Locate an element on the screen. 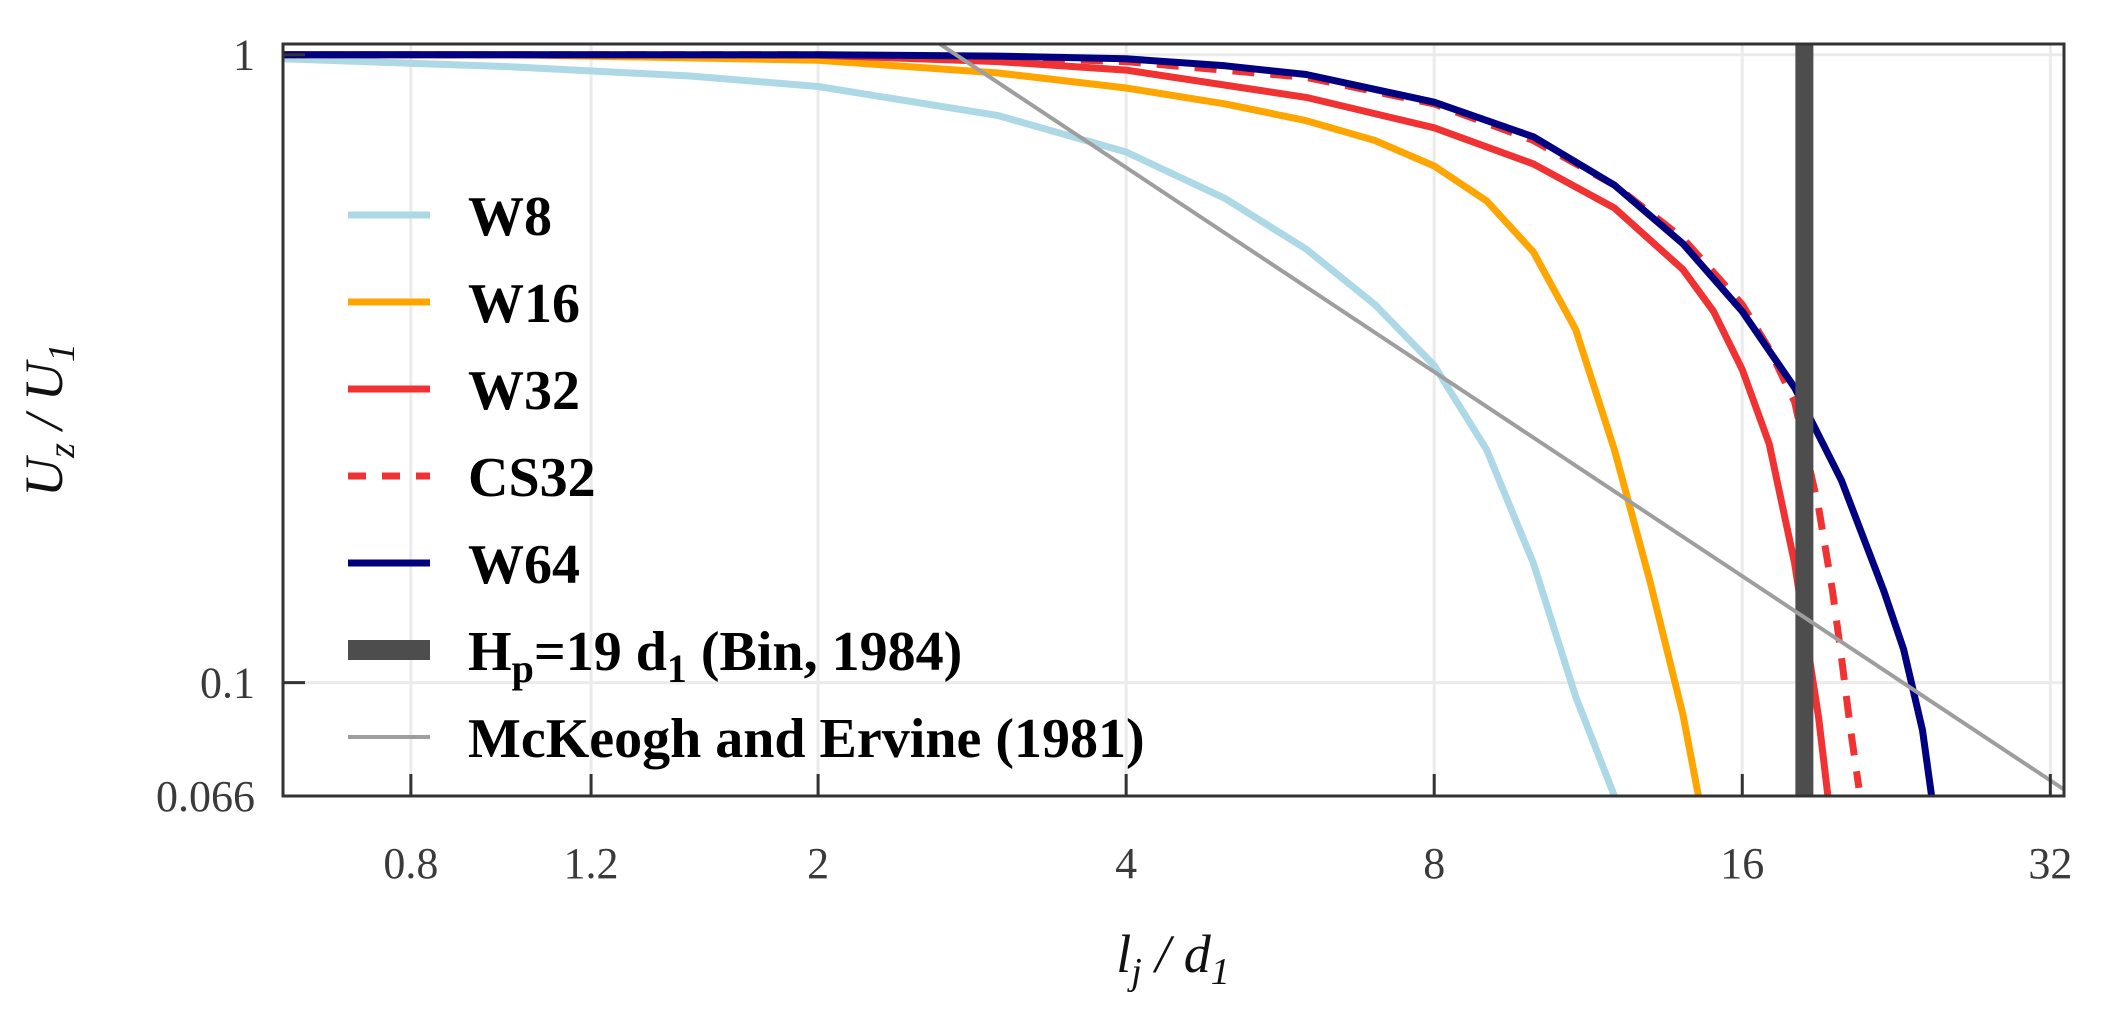 The width and height of the screenshot is (2109, 1017). legend-label-text: W64 is located at coordinates (524, 565).